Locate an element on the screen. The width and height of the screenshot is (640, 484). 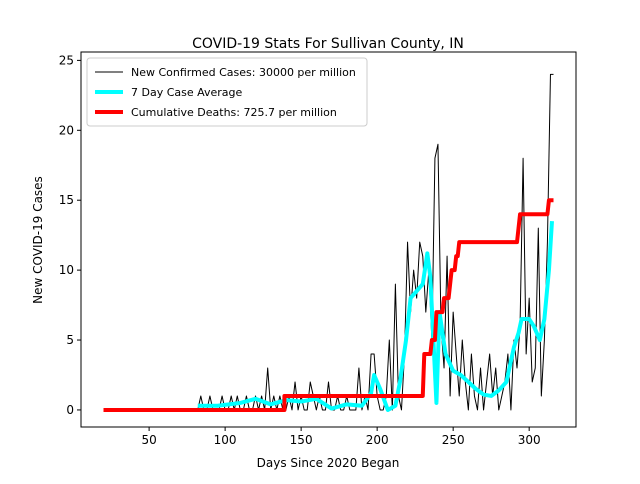
chart-title: COVID-19 Stats For Sullivan County, IN is located at coordinates (328, 44).